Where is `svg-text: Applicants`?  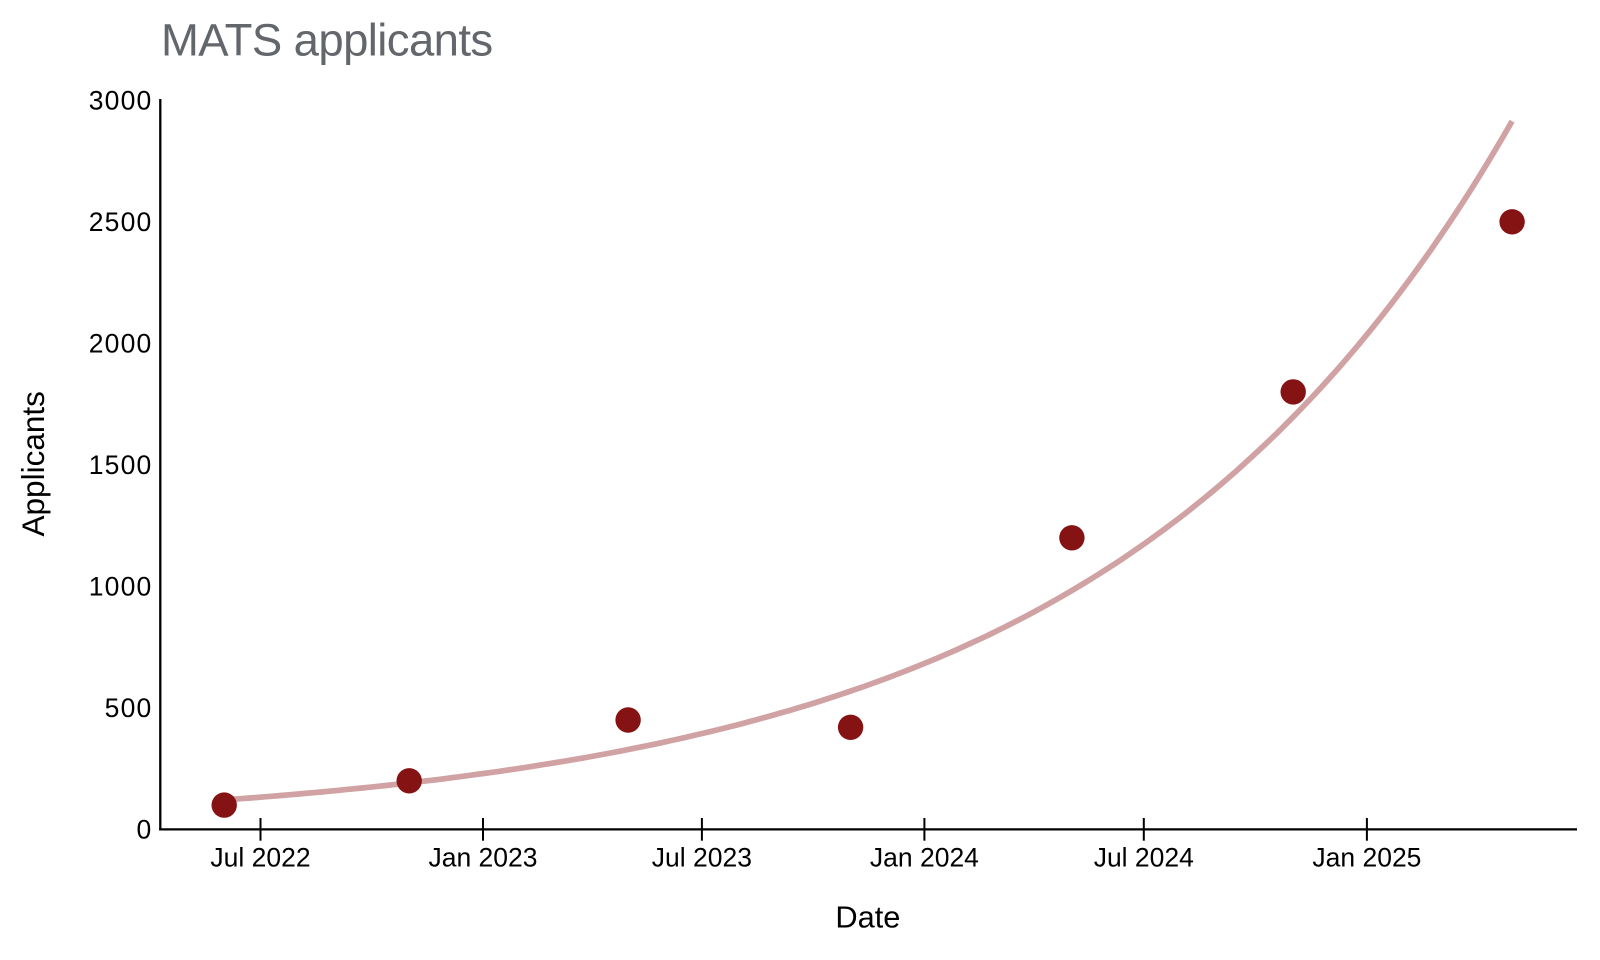
svg-text: Applicants is located at coordinates (33, 463).